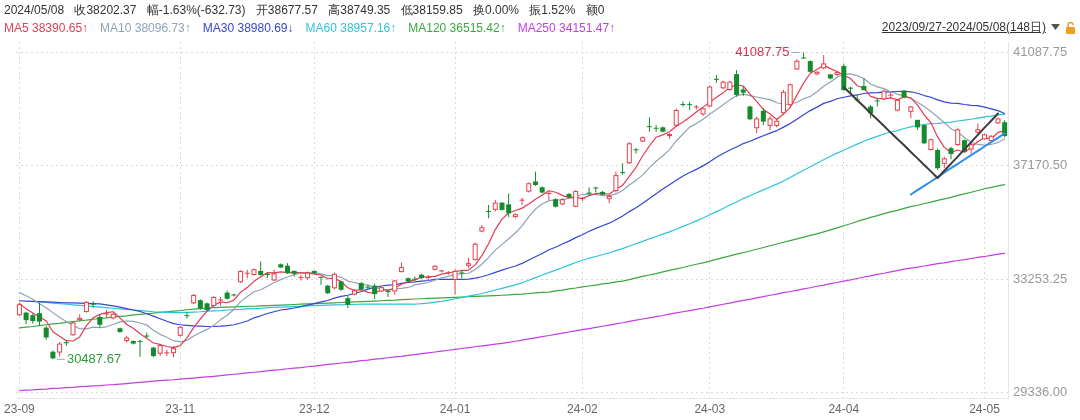 The image size is (1080, 420). I want to click on text: MA60 38957.16↑, so click(351, 28).